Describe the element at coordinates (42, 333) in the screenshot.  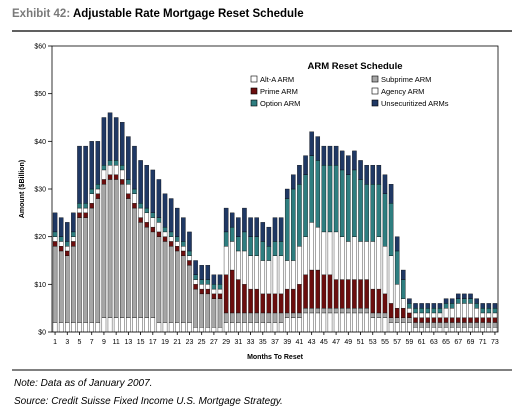
I see `y-tick-label: $0` at that location.